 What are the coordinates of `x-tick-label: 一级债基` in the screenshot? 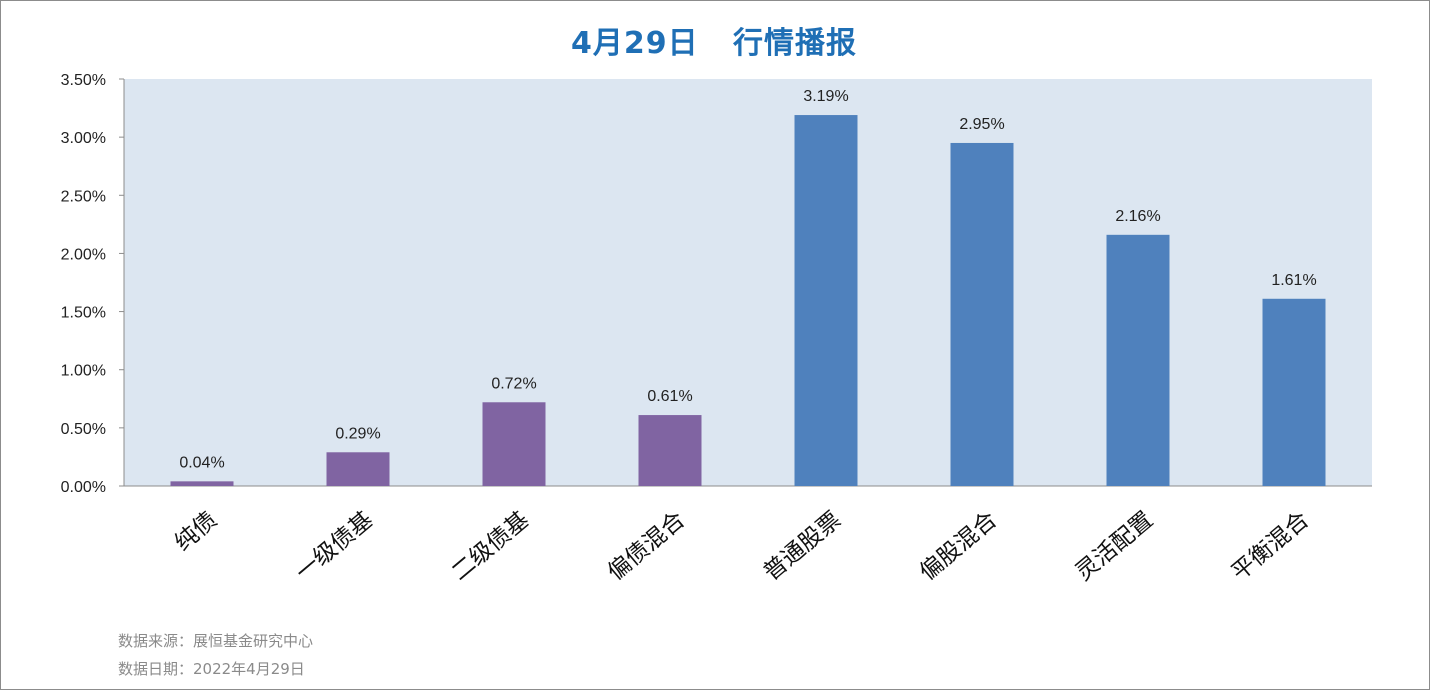 It's located at (334, 546).